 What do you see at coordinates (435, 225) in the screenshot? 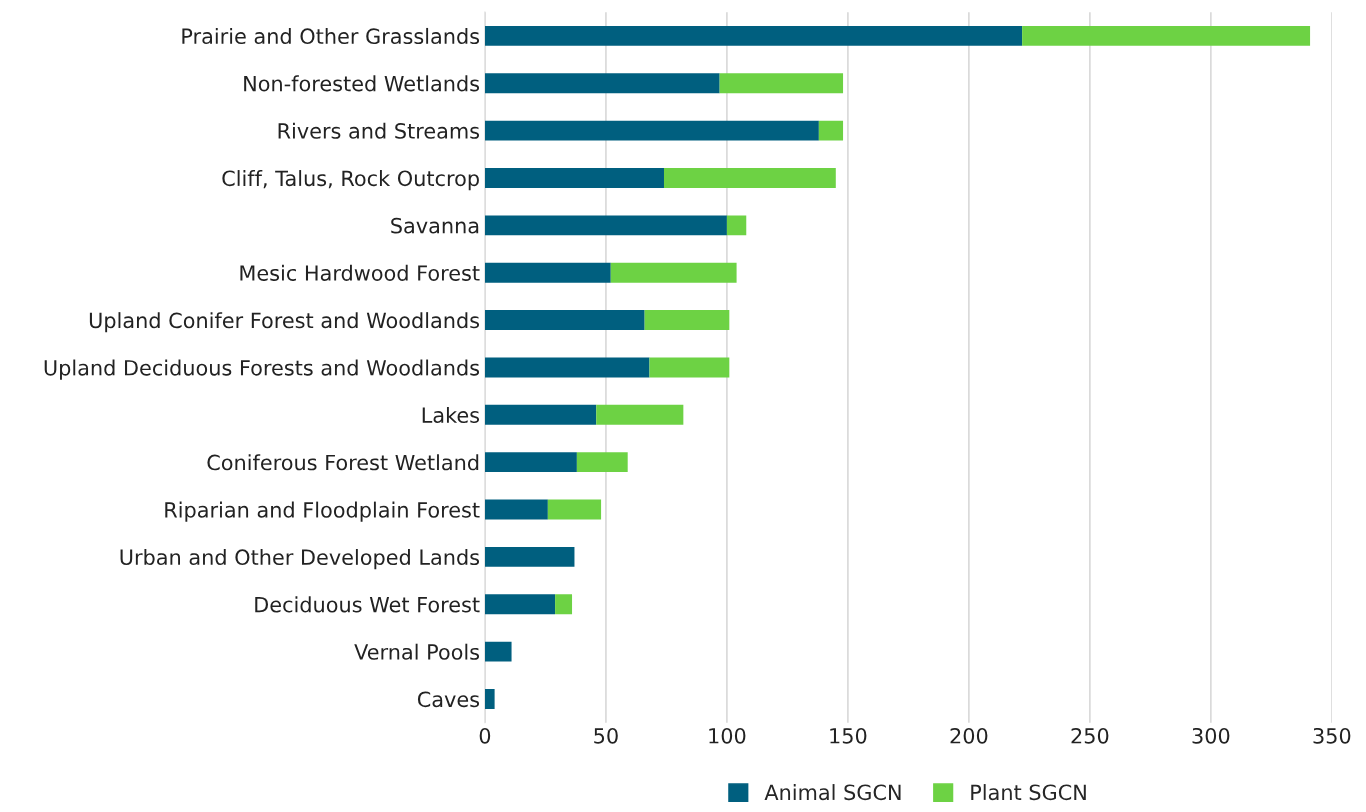
I see `y-tick-label: Savanna` at bounding box center [435, 225].